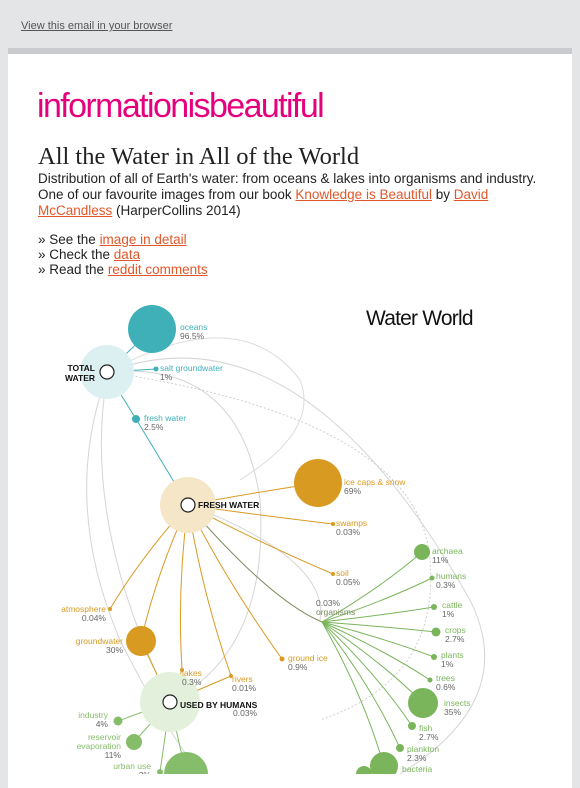 The width and height of the screenshot is (580, 788). I want to click on plankton-circle, so click(400, 748).